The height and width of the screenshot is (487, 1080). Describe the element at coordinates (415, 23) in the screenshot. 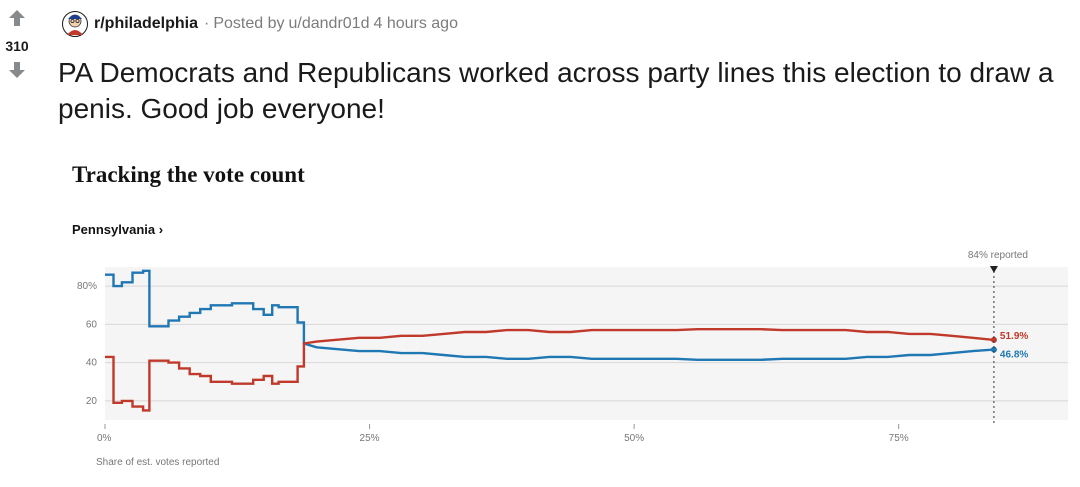

I see `post-time: 4 hours ago` at that location.